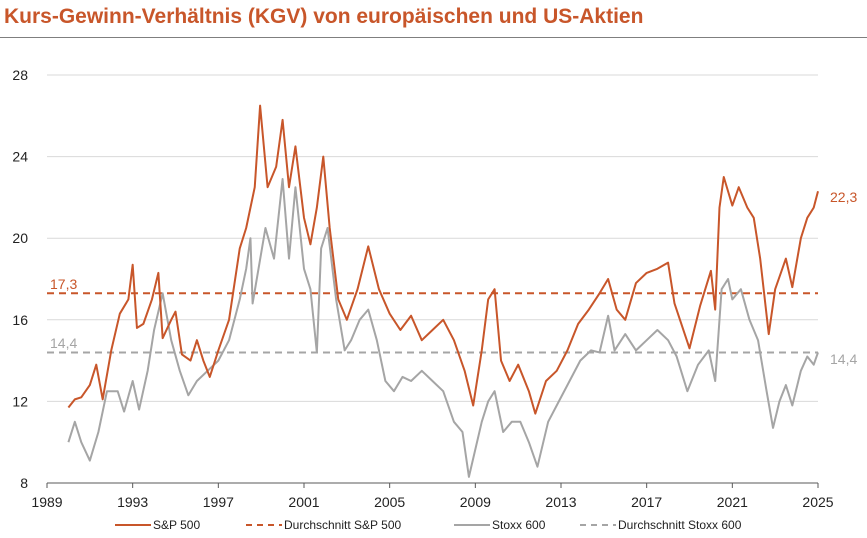  What do you see at coordinates (20, 75) in the screenshot?
I see `y-tick-label: 28` at bounding box center [20, 75].